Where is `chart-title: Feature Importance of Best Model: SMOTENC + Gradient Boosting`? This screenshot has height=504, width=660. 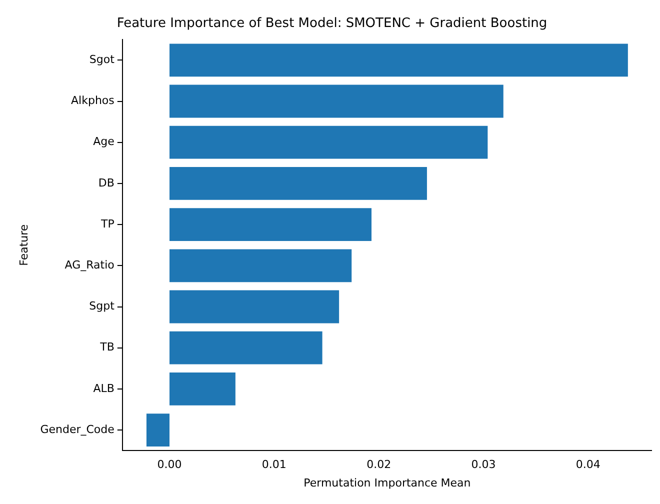
chart-title: Feature Importance of Best Model: SMOTENC + Gradient Boosting is located at coordinates (332, 24).